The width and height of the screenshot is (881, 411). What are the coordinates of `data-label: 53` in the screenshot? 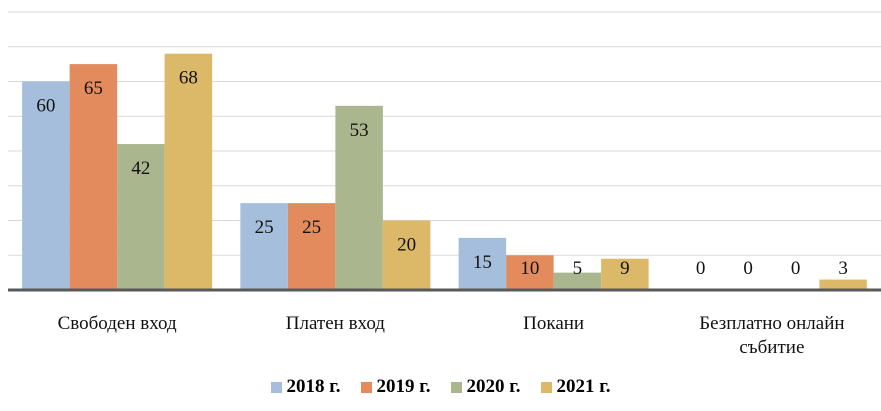 It's located at (359, 130).